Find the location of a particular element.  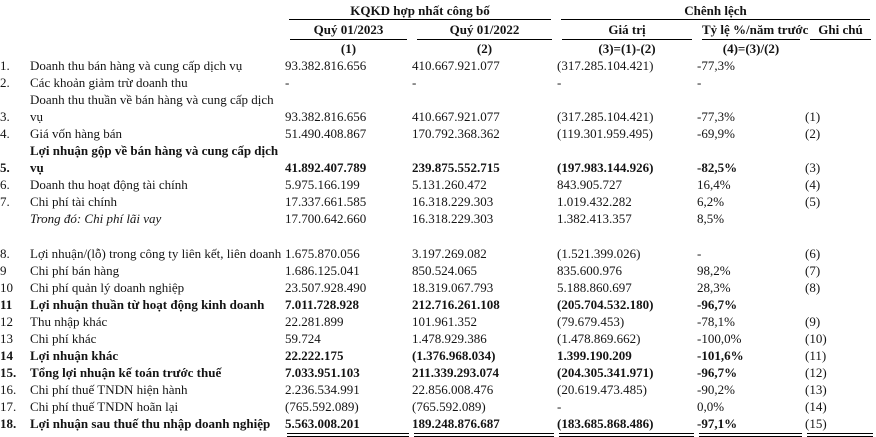

cell-q2022: 22.856.008.476 is located at coordinates (453, 389).